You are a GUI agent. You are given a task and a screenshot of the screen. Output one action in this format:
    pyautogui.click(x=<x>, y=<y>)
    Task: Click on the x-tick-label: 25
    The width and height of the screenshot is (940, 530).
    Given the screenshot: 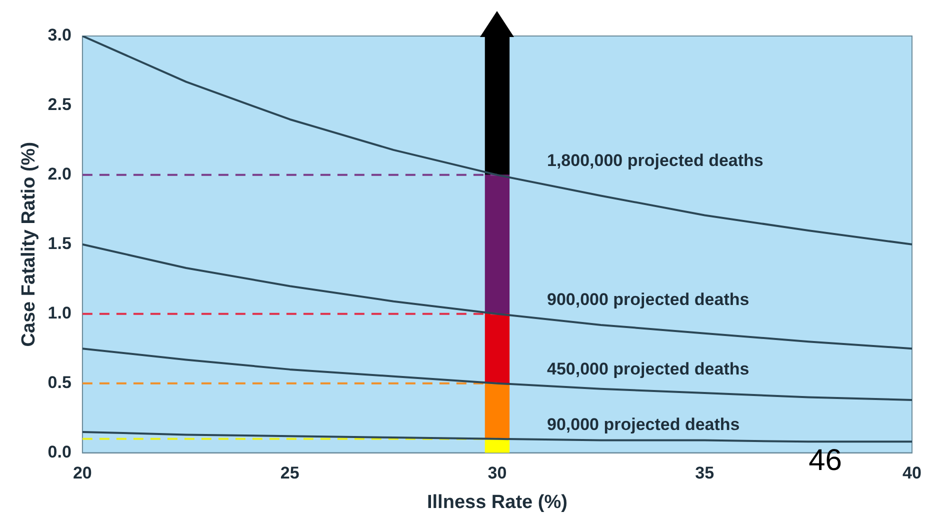 What is the action you would take?
    pyautogui.click(x=290, y=473)
    